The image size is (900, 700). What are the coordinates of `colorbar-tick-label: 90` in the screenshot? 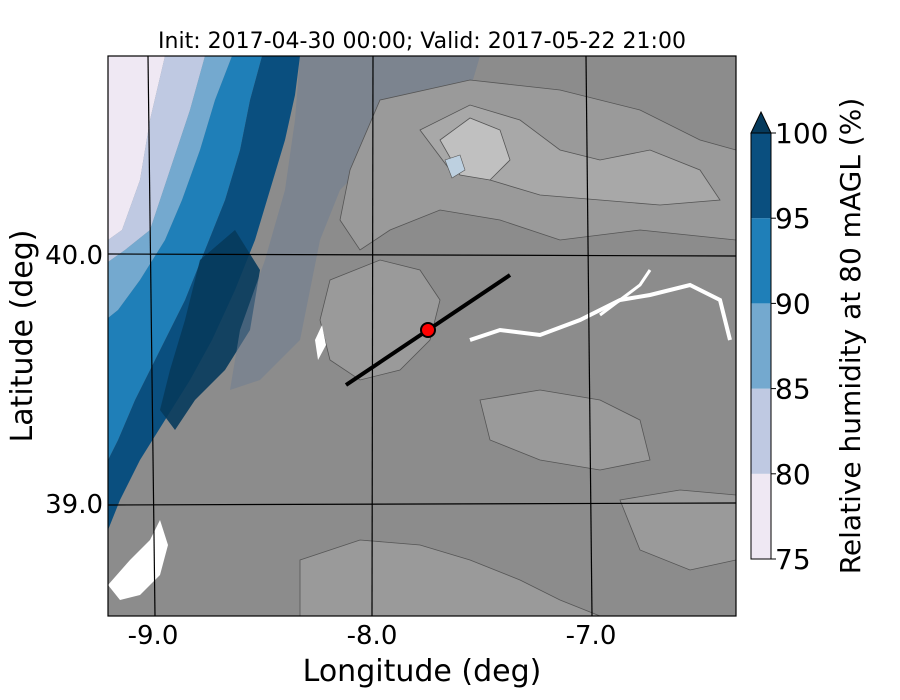 It's located at (793, 303).